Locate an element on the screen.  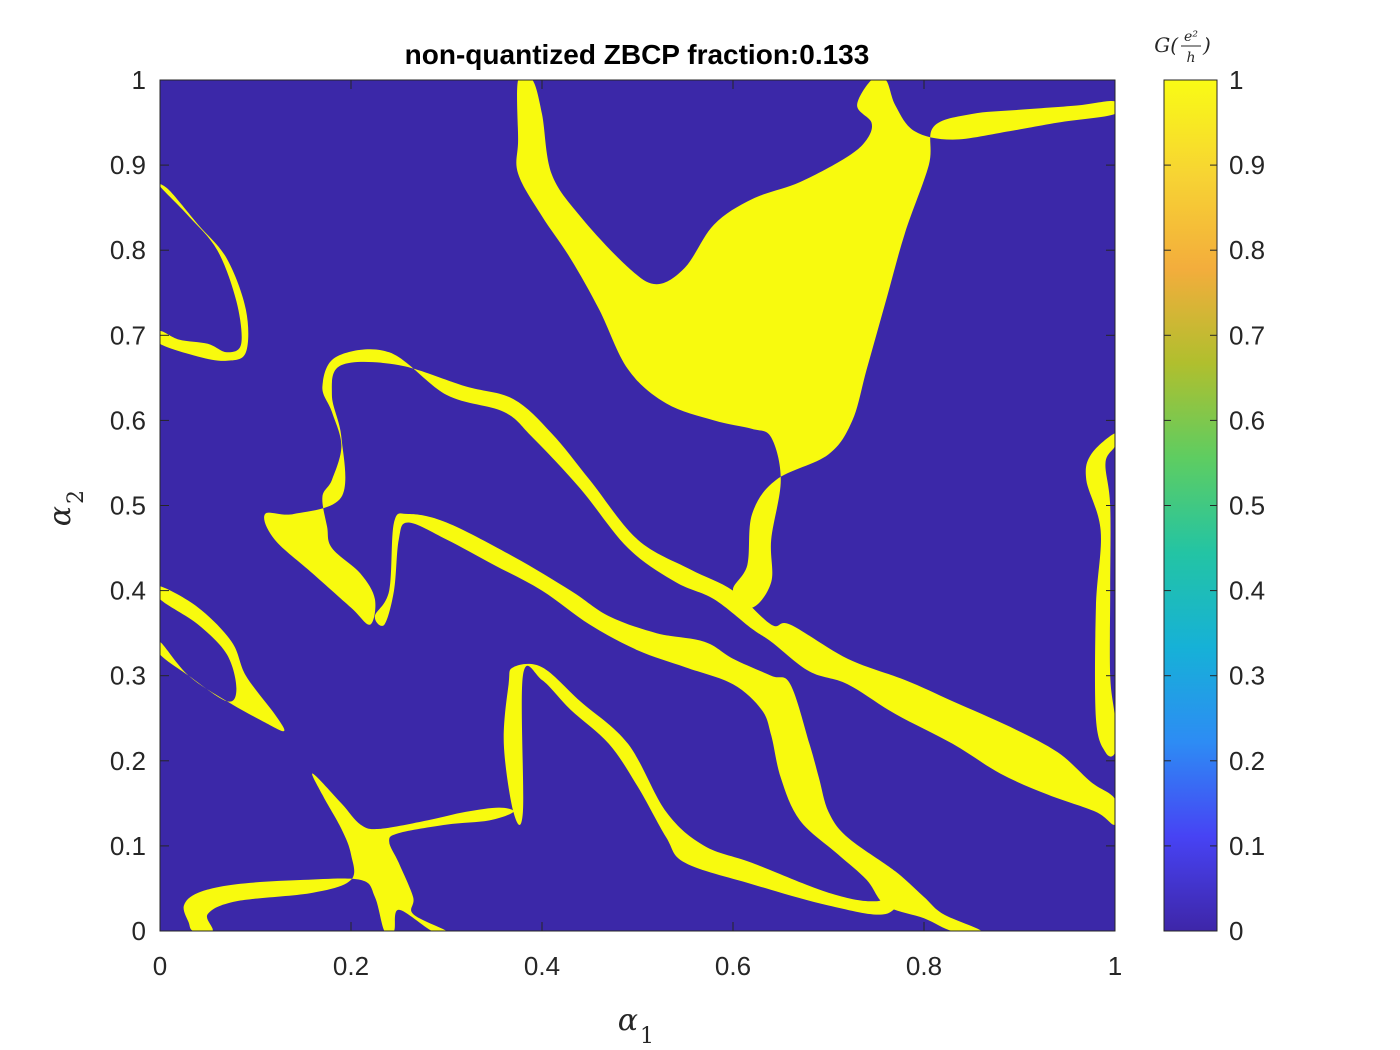
x-tick-label: 0 is located at coordinates (160, 966).